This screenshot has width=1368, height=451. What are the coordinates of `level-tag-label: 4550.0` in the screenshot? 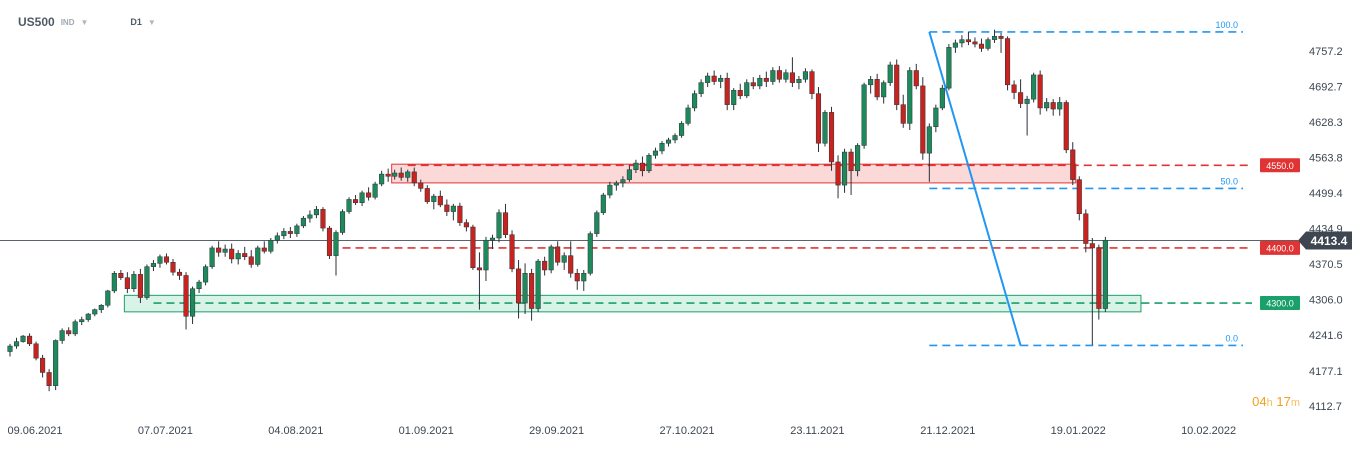 It's located at (1280, 166).